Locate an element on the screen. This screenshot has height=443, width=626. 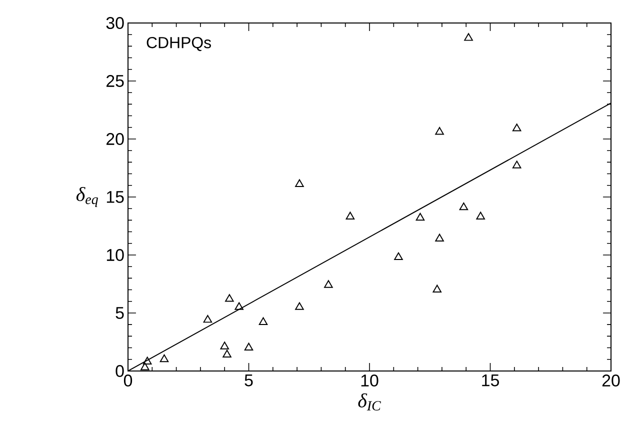
y-tick-label: 15 is located at coordinates (115, 197).